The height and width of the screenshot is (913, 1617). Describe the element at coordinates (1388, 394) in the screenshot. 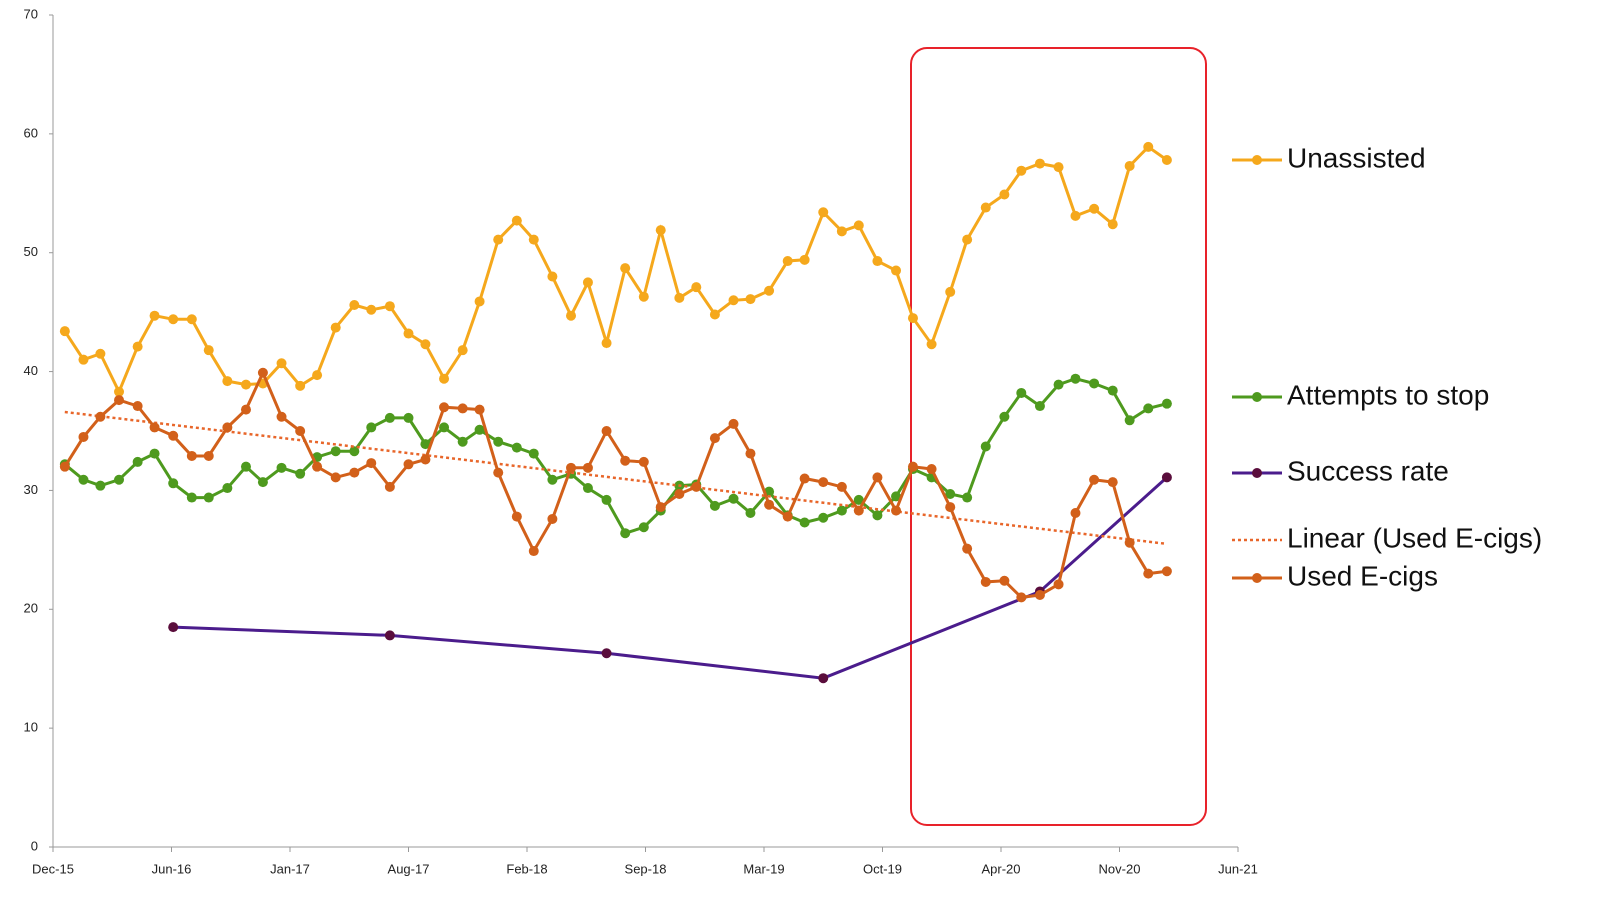

I see `legend-label: Attempts to stop` at that location.